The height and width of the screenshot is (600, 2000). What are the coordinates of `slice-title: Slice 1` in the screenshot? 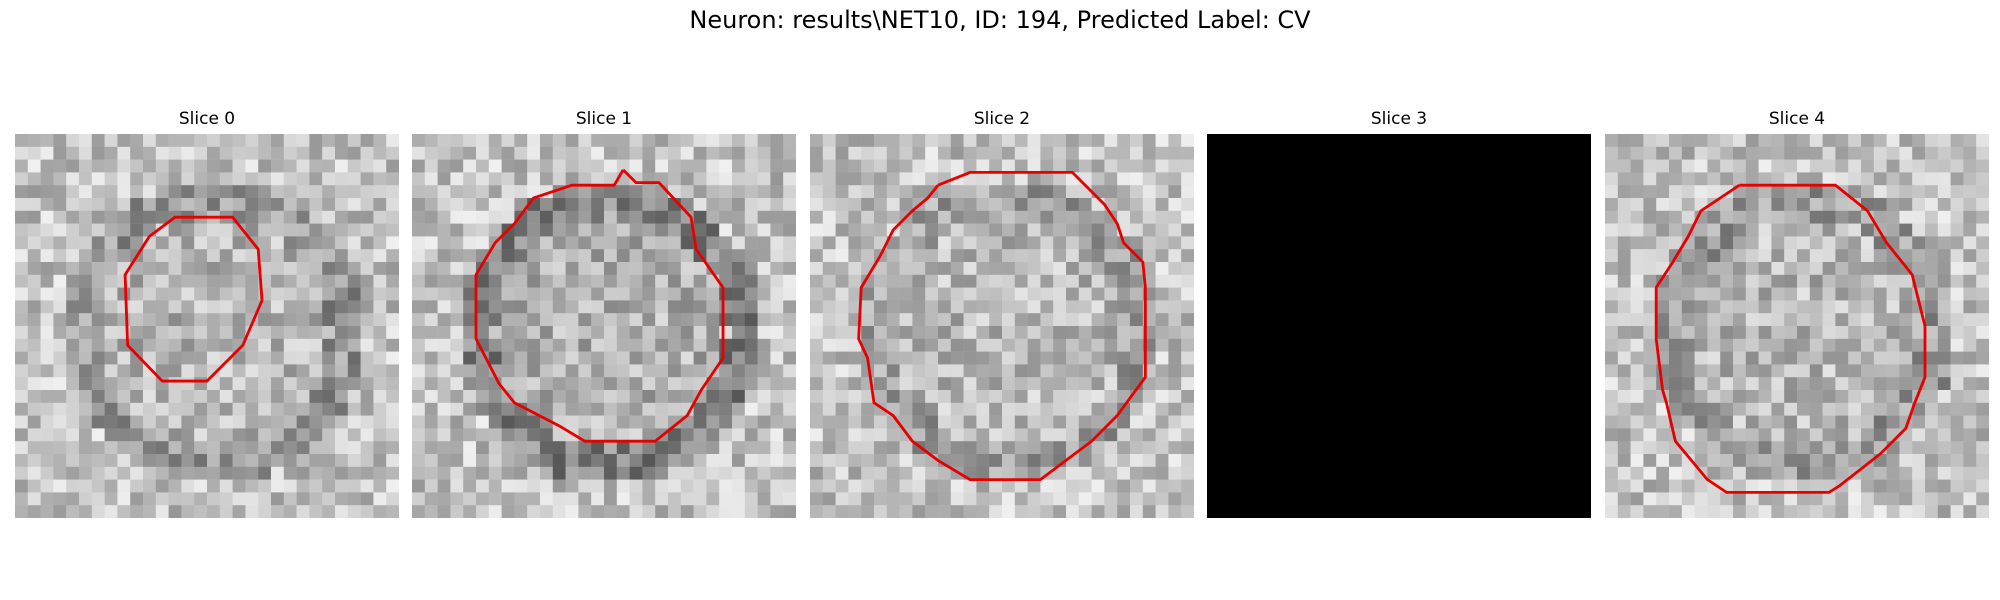 It's located at (604, 119).